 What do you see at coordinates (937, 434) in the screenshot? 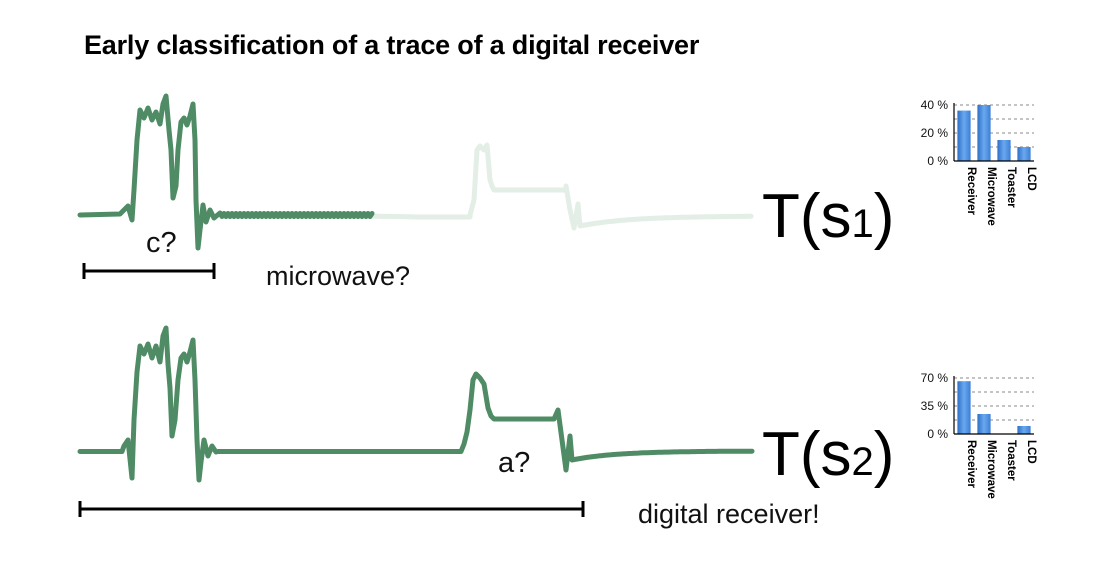
I see `chart-s2-ytick-label: 0 %` at bounding box center [937, 434].